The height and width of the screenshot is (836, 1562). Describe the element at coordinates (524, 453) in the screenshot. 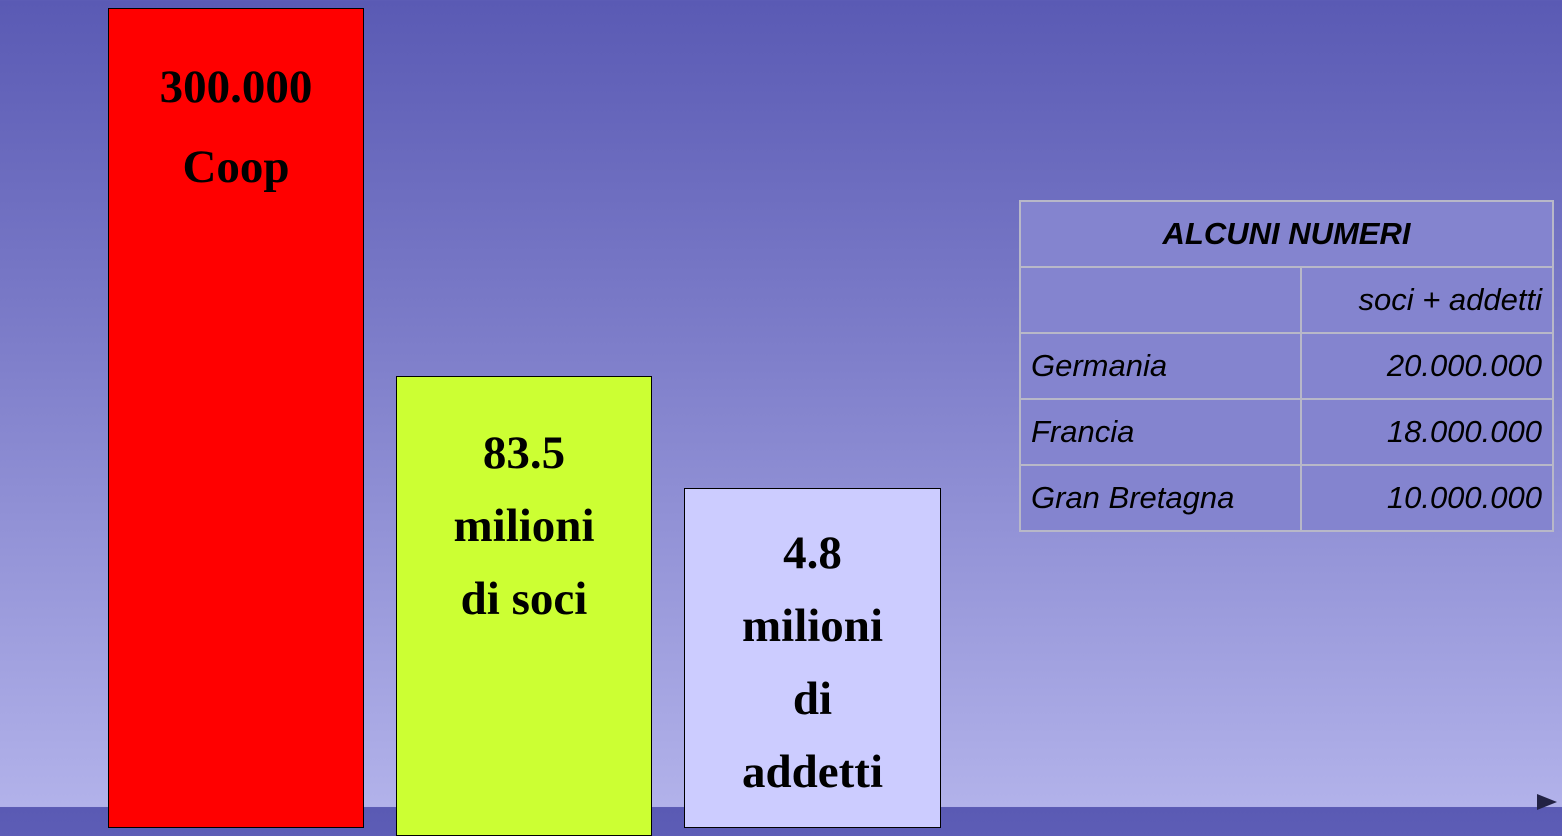

I see `box-text: 83.5` at that location.